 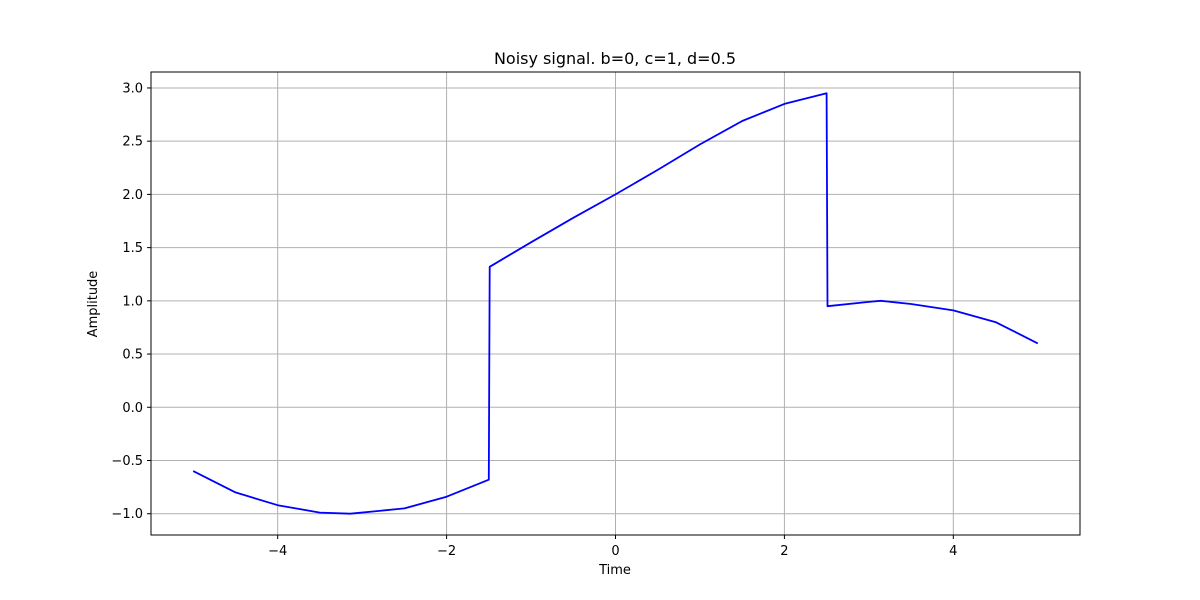 I want to click on y-tick-label: 3.0, so click(x=132, y=88).